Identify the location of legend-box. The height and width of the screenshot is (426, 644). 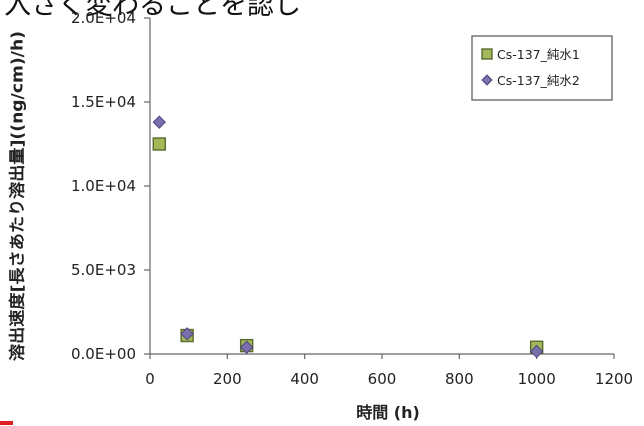
(542, 68).